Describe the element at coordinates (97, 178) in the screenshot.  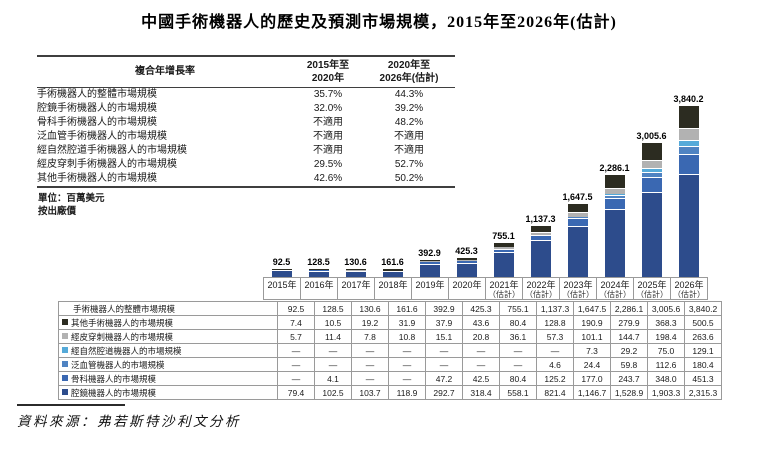
I see `cagr-row-label: 其他手術機器人的市場規模` at that location.